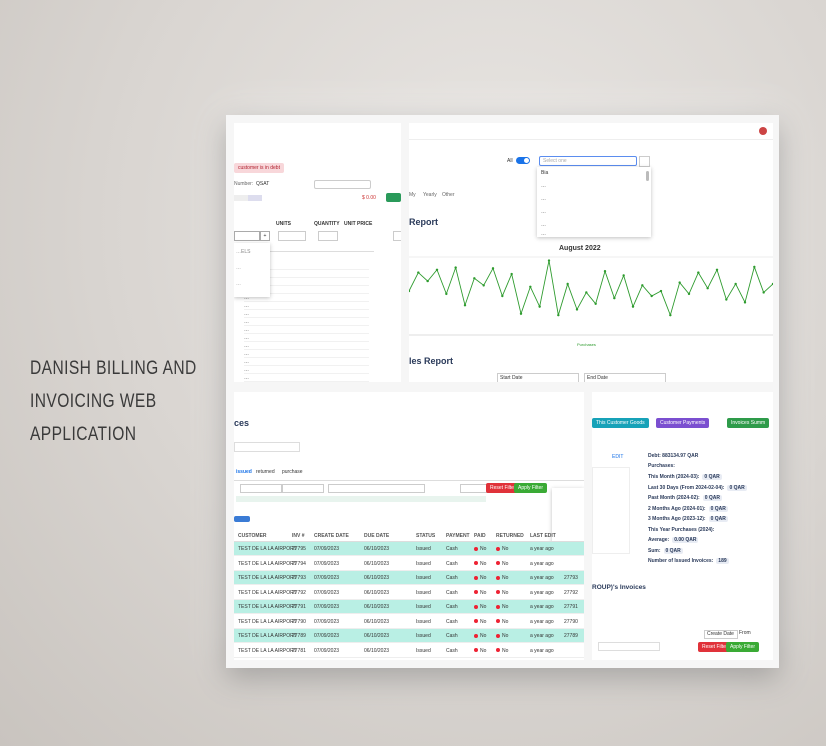 Image resolution: width=826 pixels, height=746 pixels. What do you see at coordinates (448, 195) in the screenshot?
I see `period-tab: Other` at bounding box center [448, 195].